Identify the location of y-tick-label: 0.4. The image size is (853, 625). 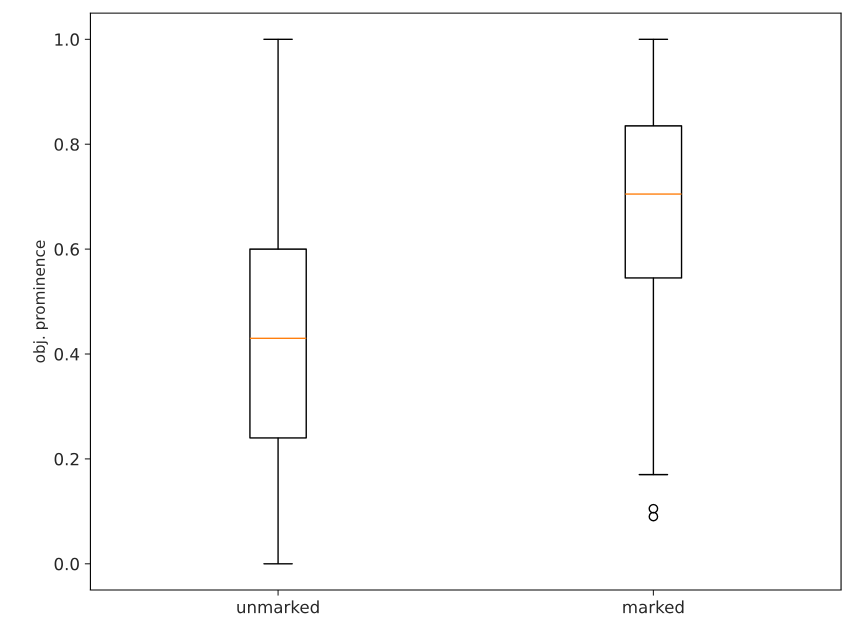
(67, 354).